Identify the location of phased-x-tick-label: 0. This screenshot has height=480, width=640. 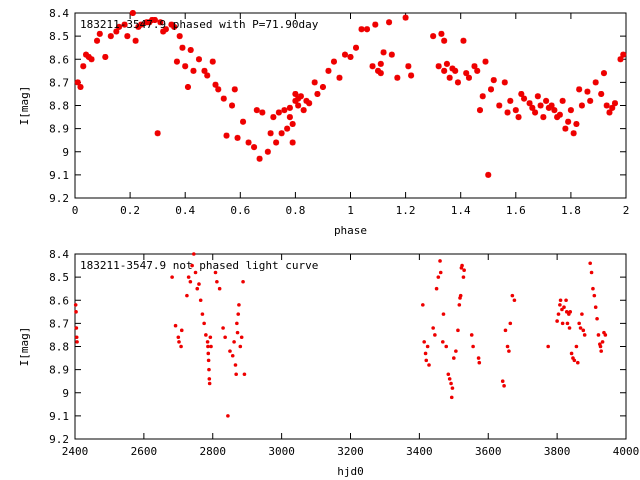
(75, 210).